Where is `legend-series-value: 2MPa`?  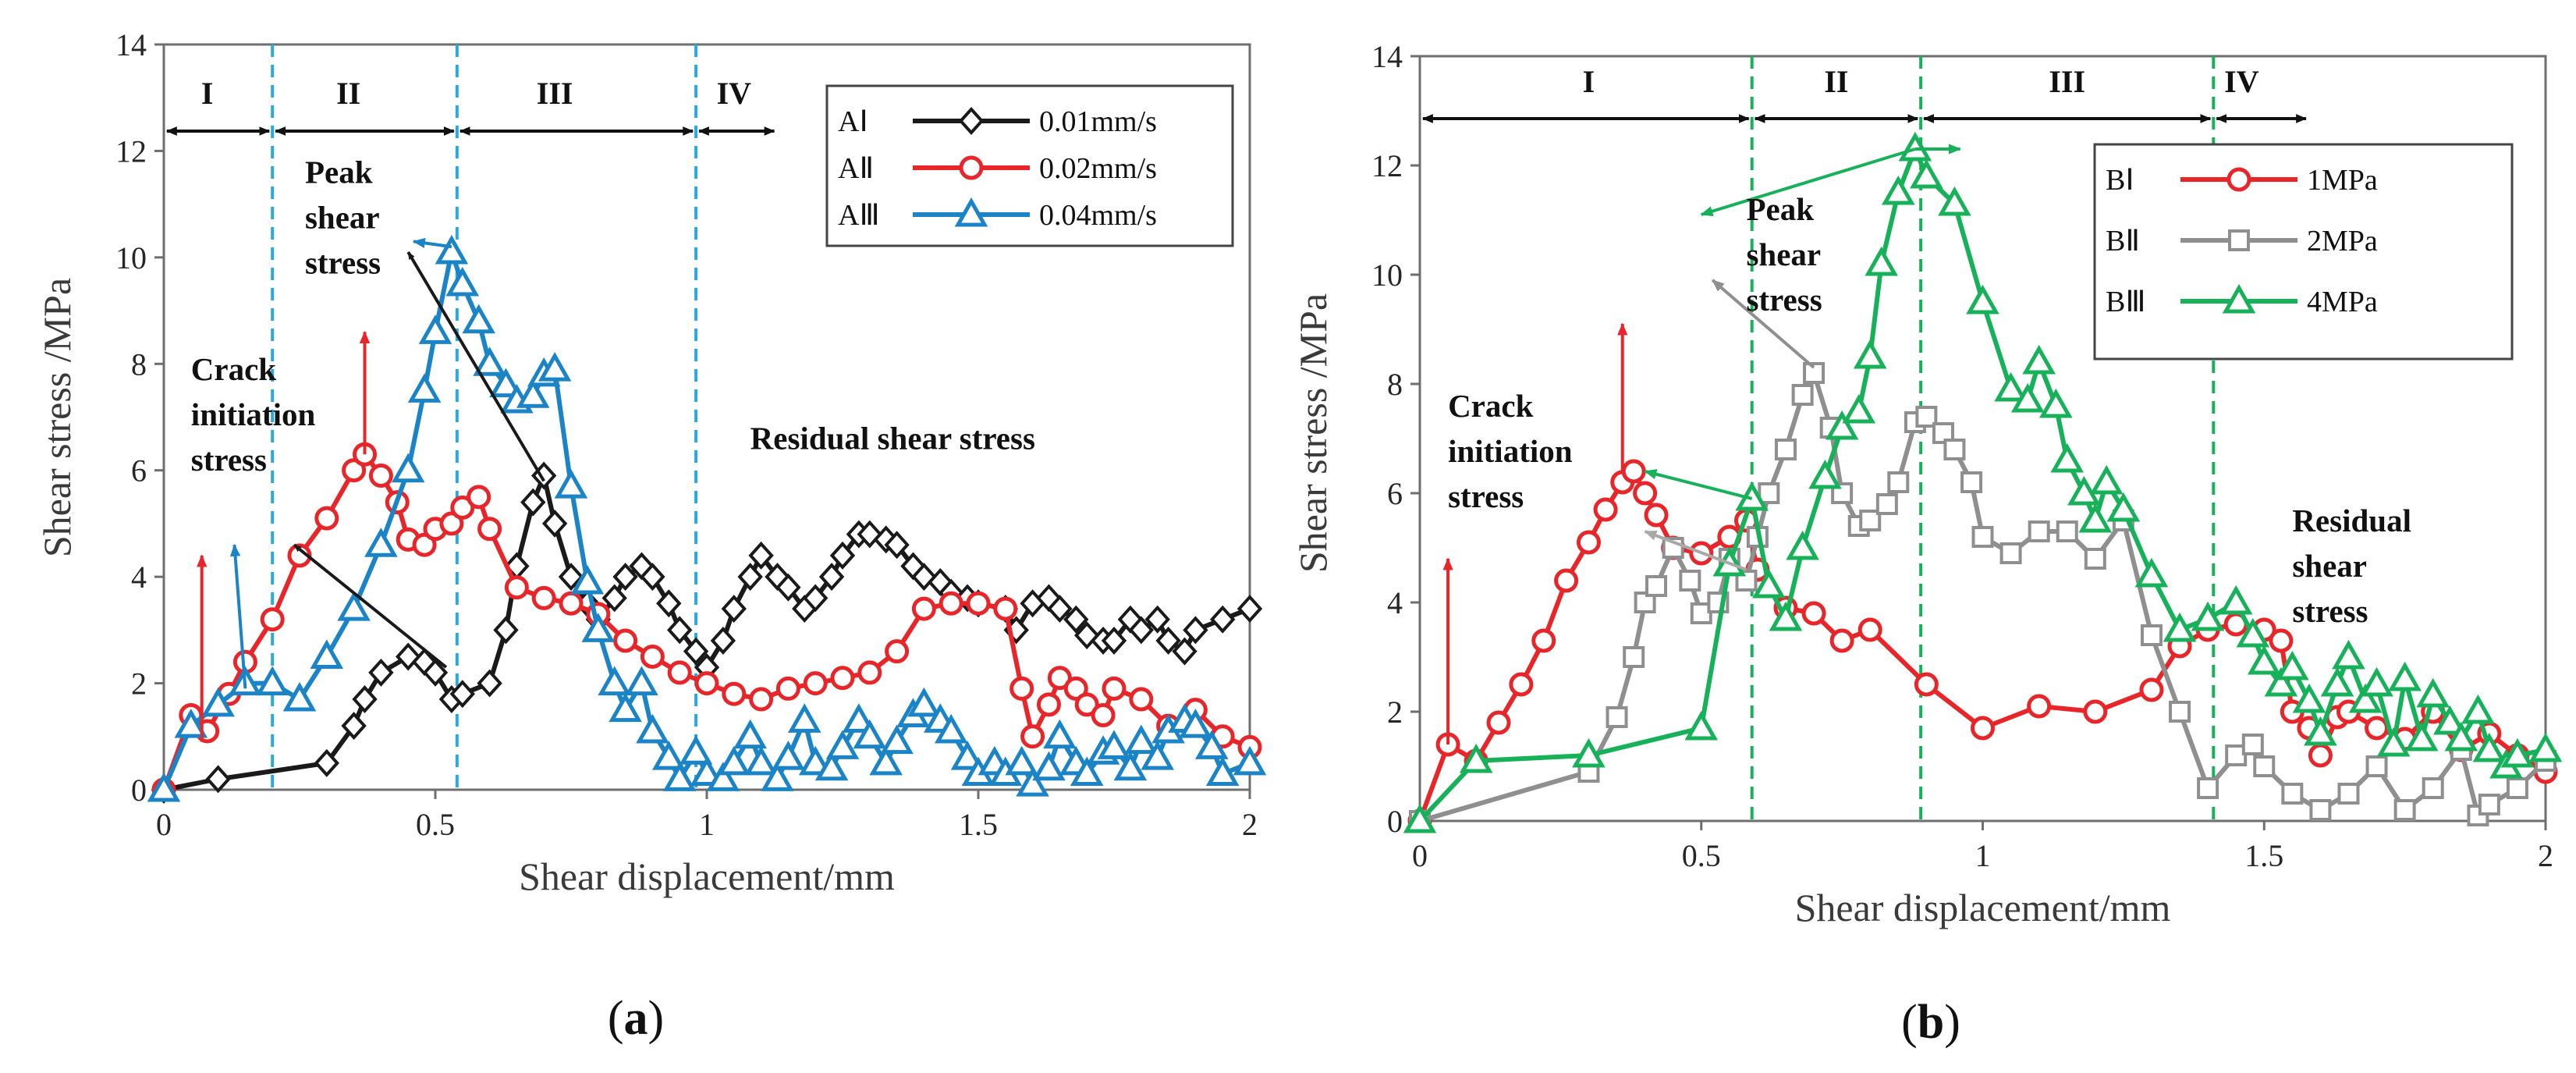
legend-series-value: 2MPa is located at coordinates (2342, 241).